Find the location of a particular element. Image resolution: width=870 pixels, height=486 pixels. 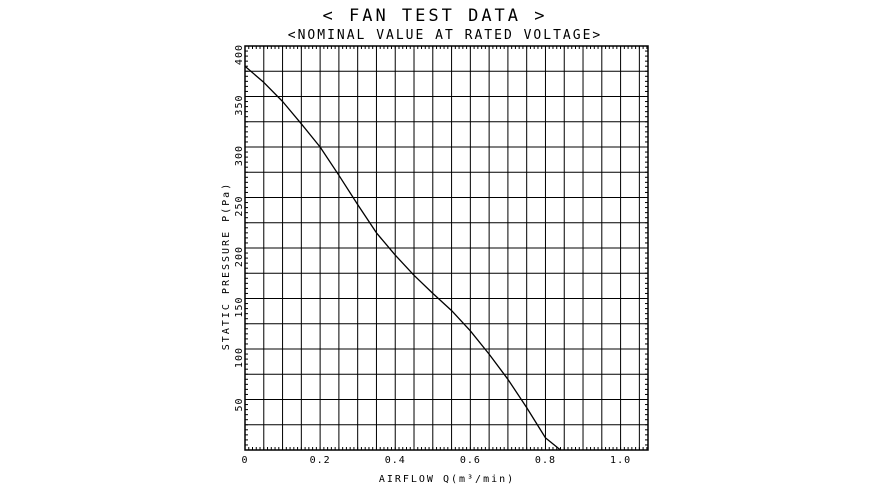

y-axis-label: STATIC PRESSURE P(Pa) is located at coordinates (226, 266).